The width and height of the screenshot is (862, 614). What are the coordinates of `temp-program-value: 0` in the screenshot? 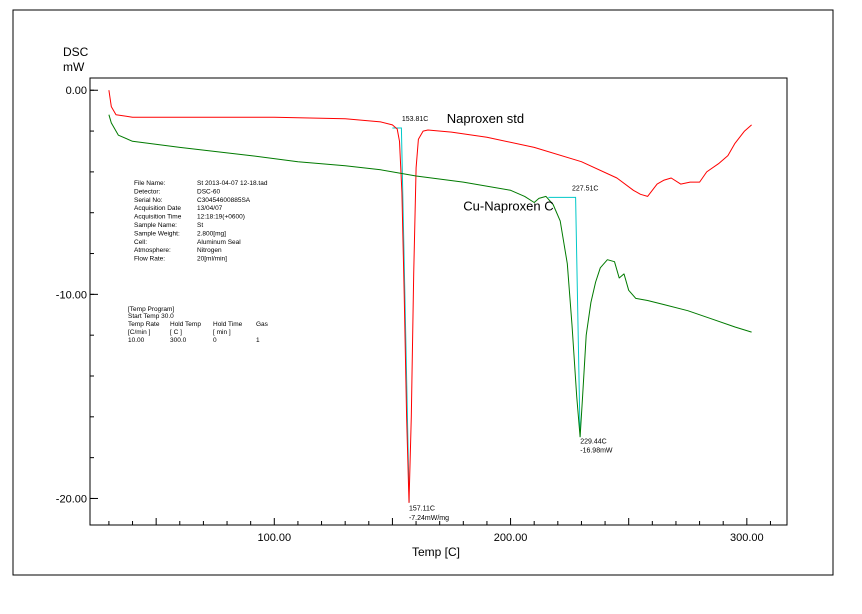 It's located at (215, 340).